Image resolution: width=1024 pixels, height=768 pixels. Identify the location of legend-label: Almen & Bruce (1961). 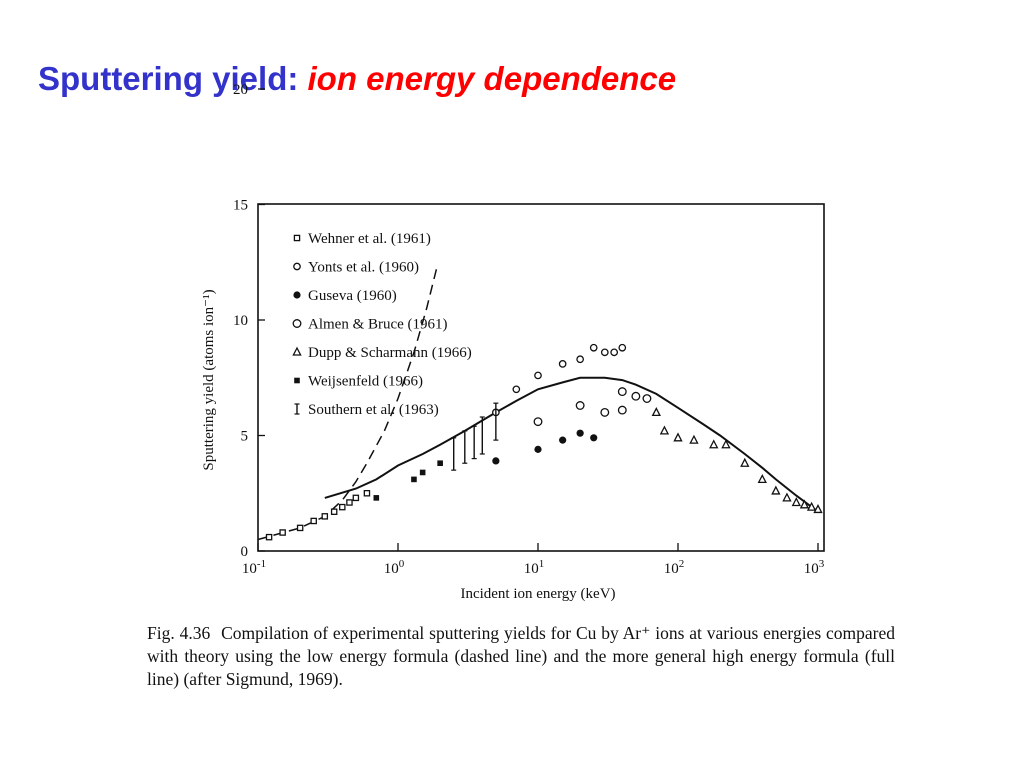
(378, 325).